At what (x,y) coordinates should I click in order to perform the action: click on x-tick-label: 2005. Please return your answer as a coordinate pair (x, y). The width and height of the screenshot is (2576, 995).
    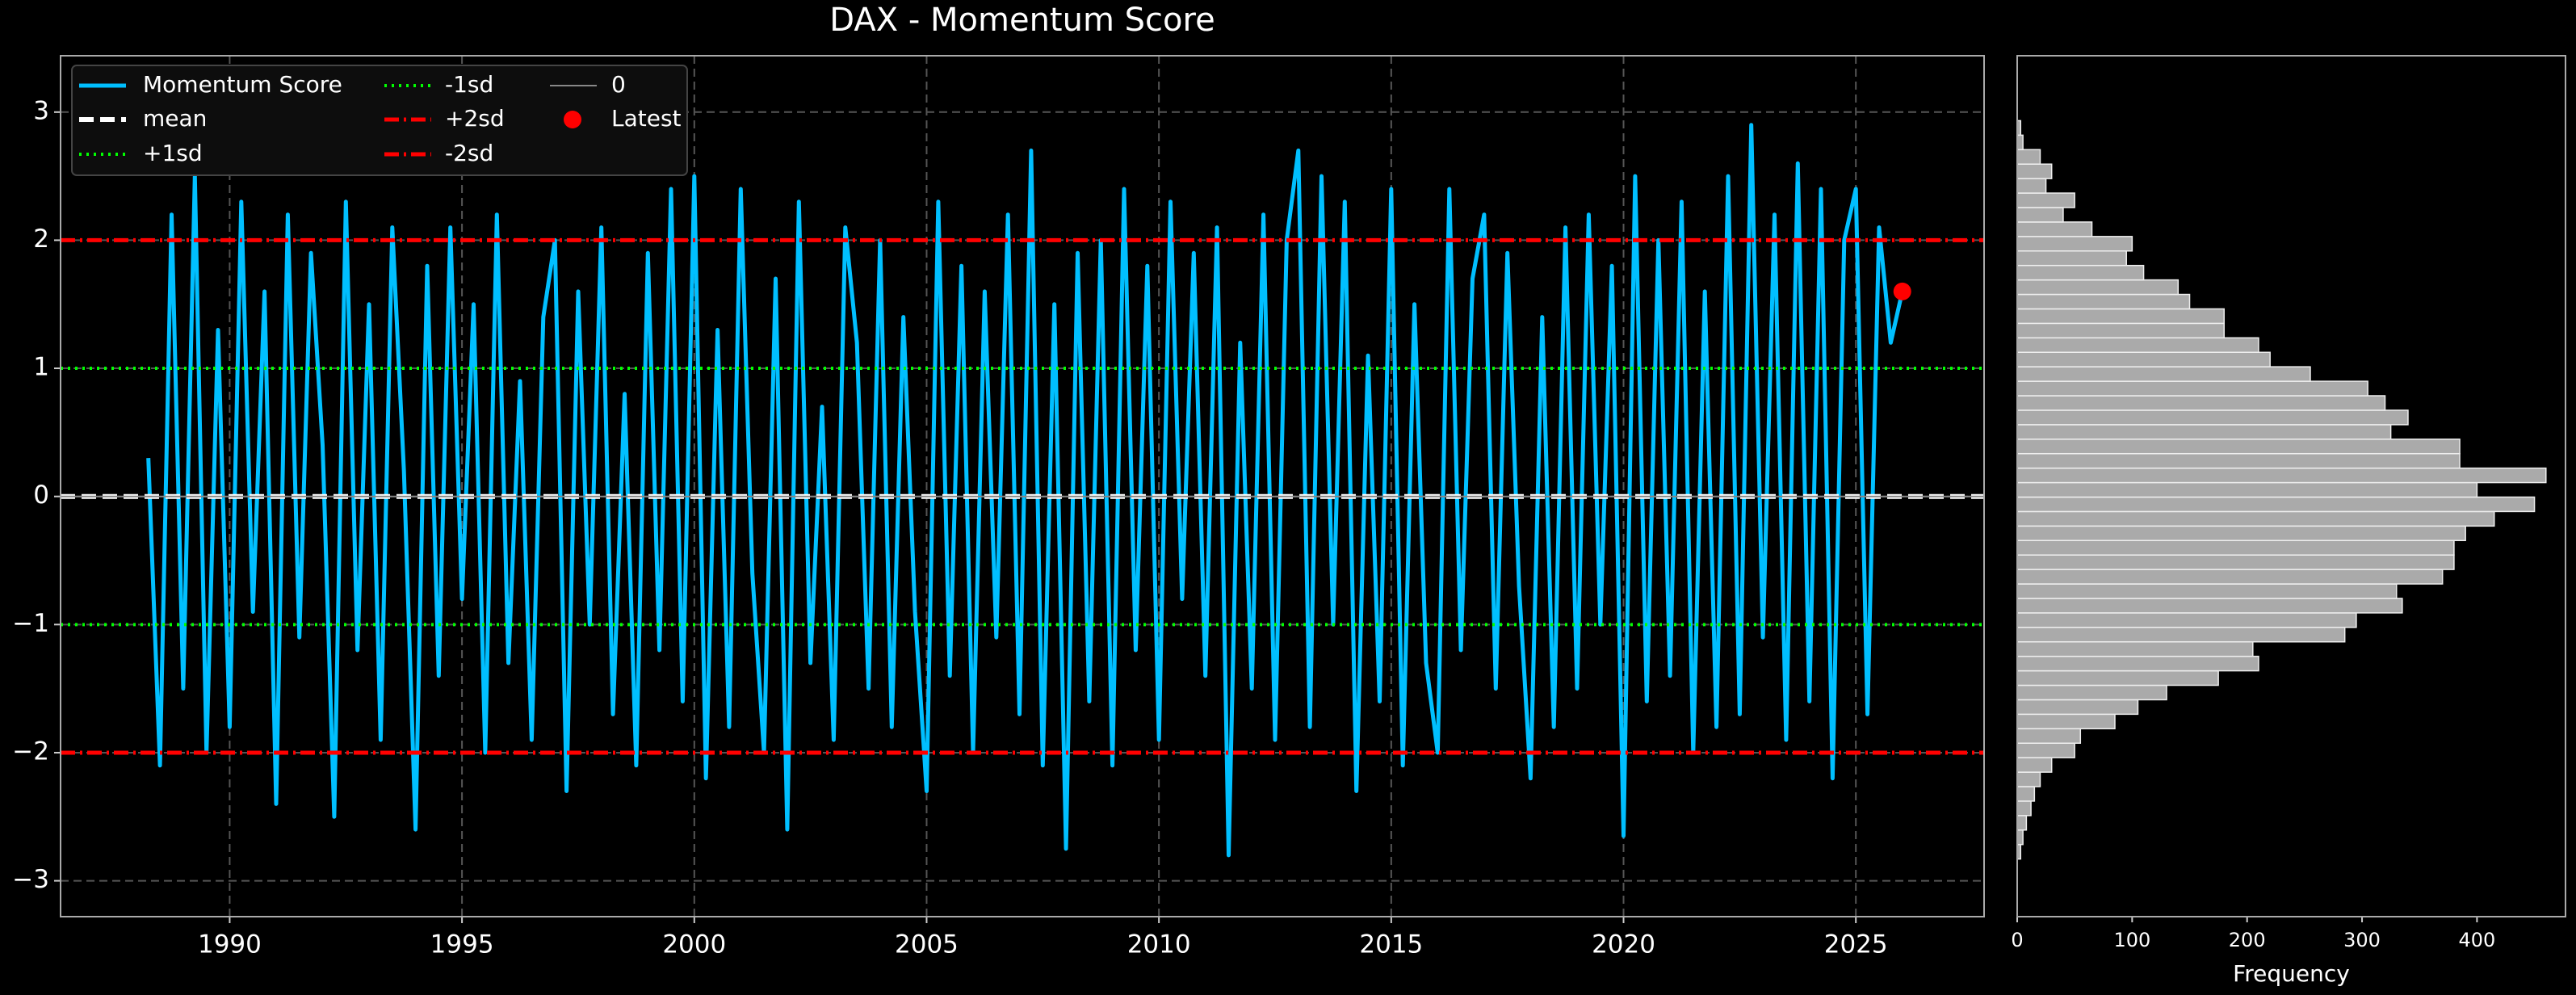
    Looking at the image, I should click on (927, 944).